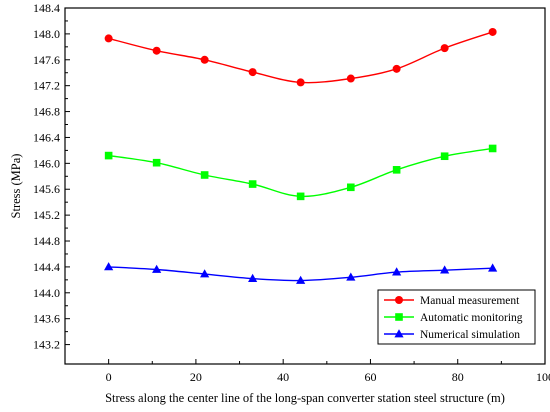 This screenshot has height=412, width=550. I want to click on x-tick-label: 60, so click(370, 377).